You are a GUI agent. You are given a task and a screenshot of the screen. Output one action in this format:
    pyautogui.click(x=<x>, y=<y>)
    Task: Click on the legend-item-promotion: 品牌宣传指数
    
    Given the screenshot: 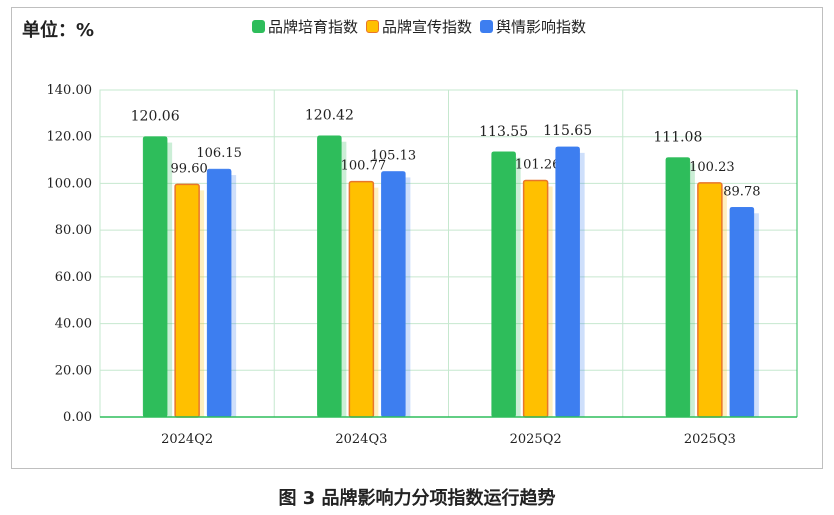 What is the action you would take?
    pyautogui.click(x=419, y=26)
    